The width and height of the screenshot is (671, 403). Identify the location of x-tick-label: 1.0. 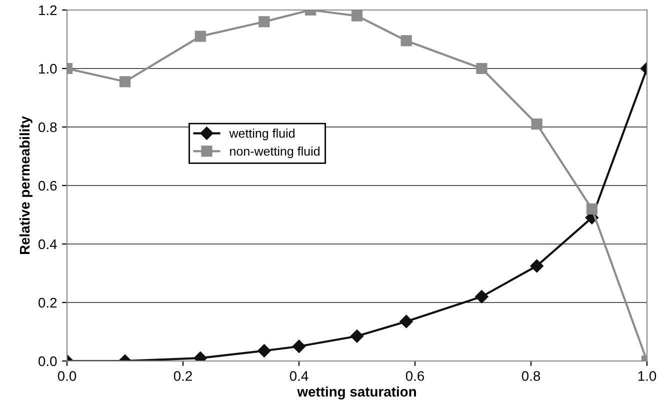
(647, 376).